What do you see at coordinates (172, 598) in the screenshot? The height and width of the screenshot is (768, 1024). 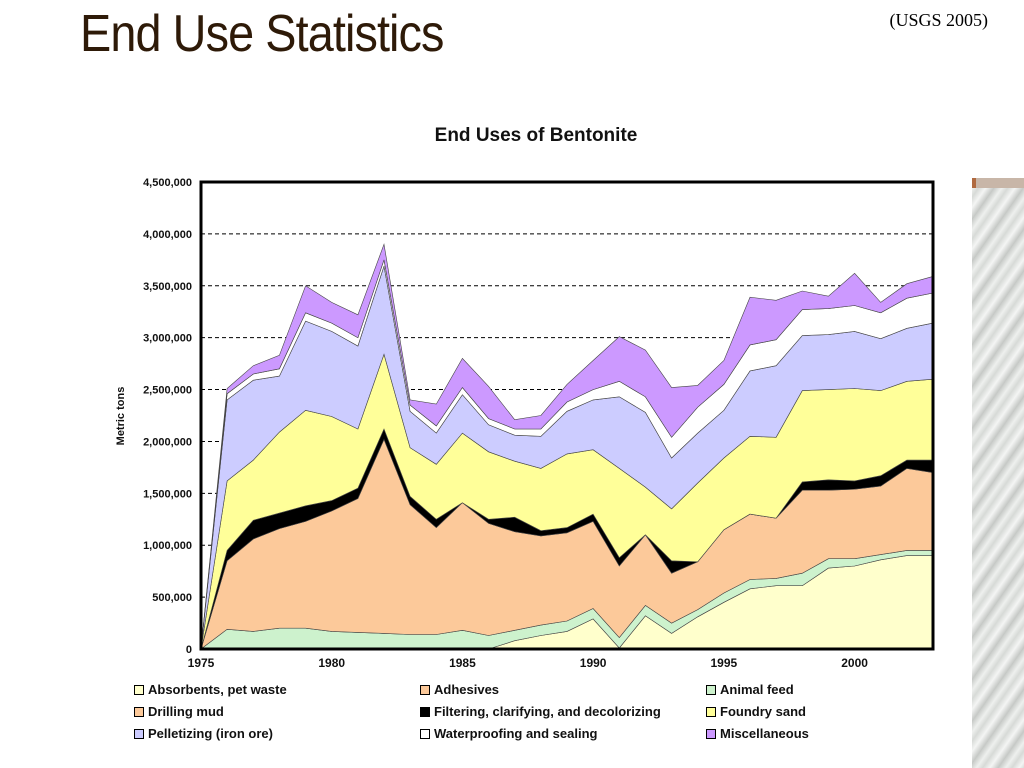 I see `y-tick-label: 500,000` at bounding box center [172, 598].